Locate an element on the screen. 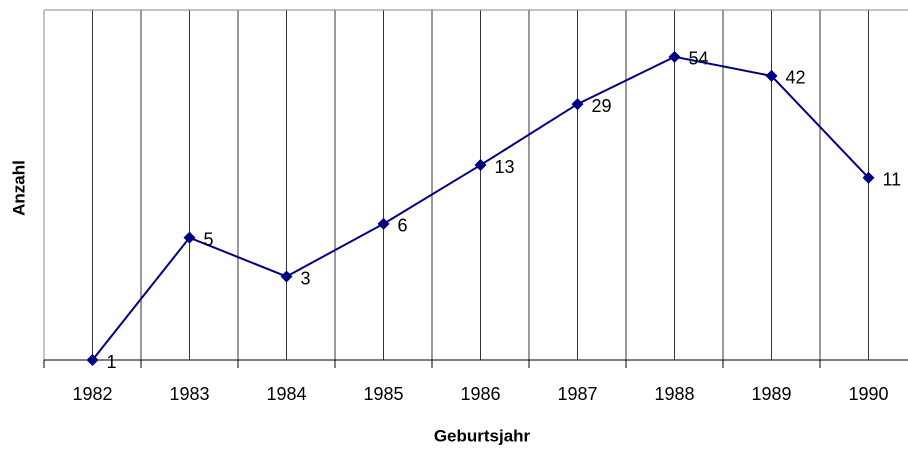  y-axis-title: Anzahl is located at coordinates (18, 188).